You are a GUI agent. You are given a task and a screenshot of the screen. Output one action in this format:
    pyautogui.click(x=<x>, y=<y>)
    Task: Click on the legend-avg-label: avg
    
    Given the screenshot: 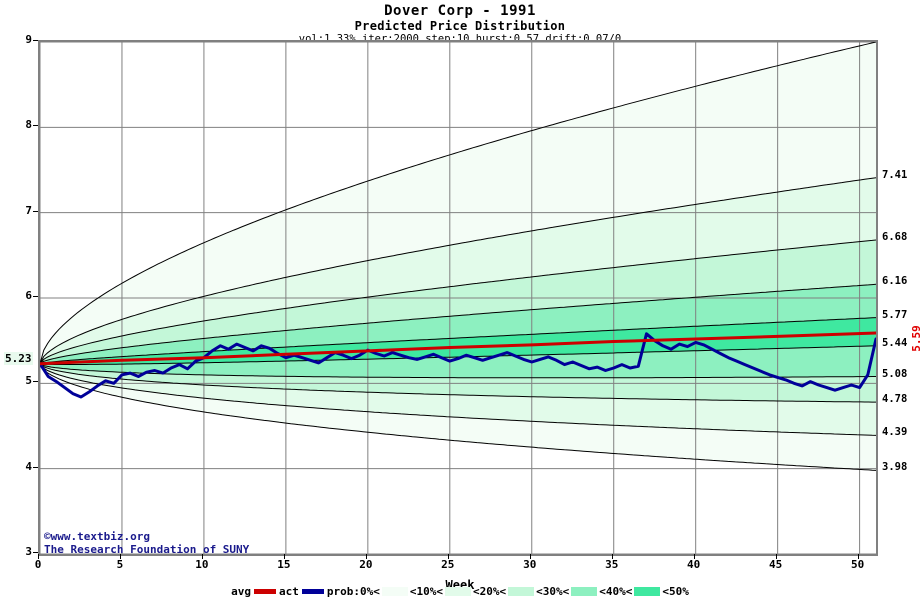 What is the action you would take?
    pyautogui.click(x=241, y=591)
    